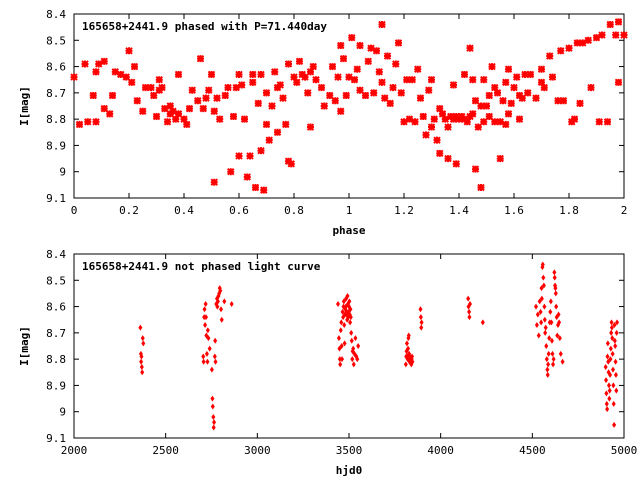  I want to click on x-tick-label: 0.8, so click(294, 210).